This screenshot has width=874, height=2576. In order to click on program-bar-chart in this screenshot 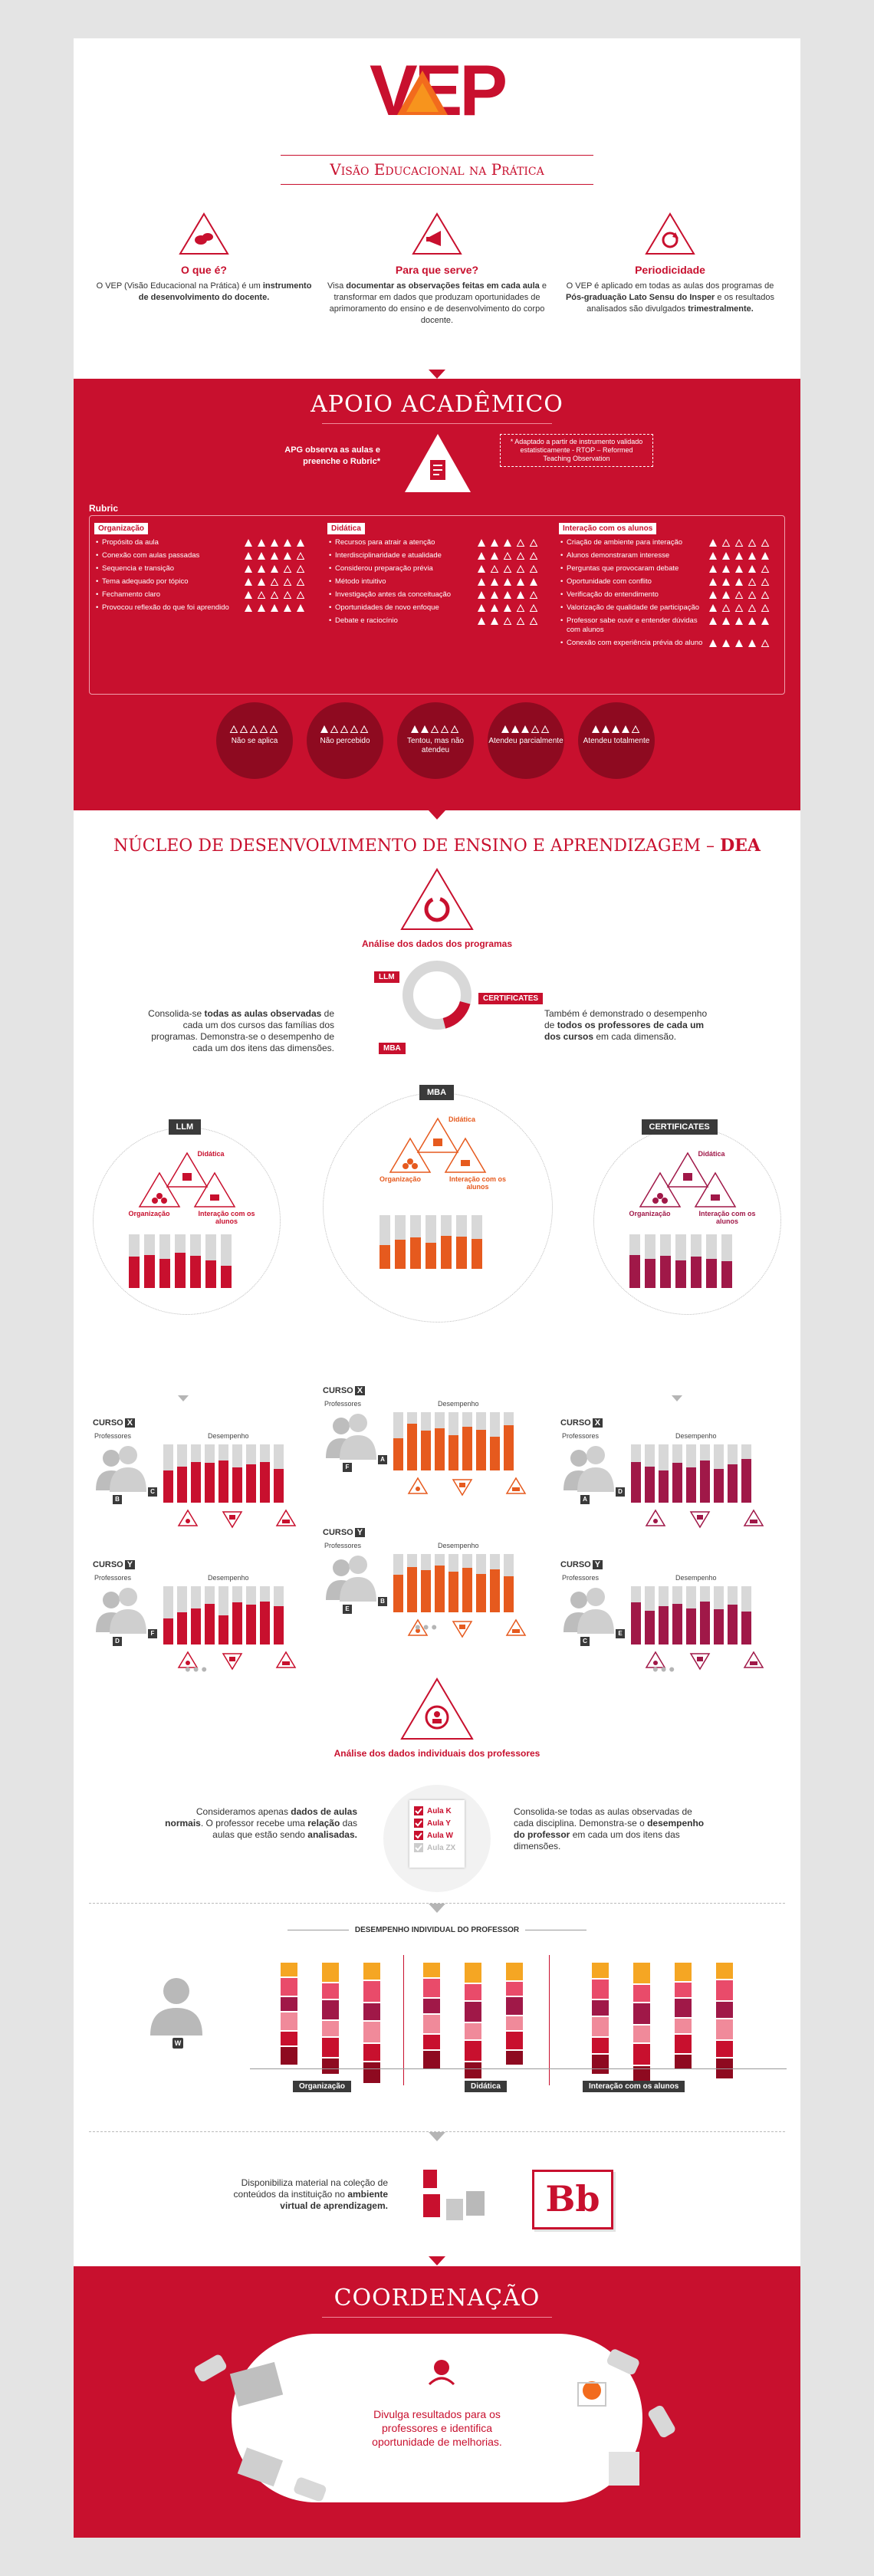, I will do `click(182, 1261)`.